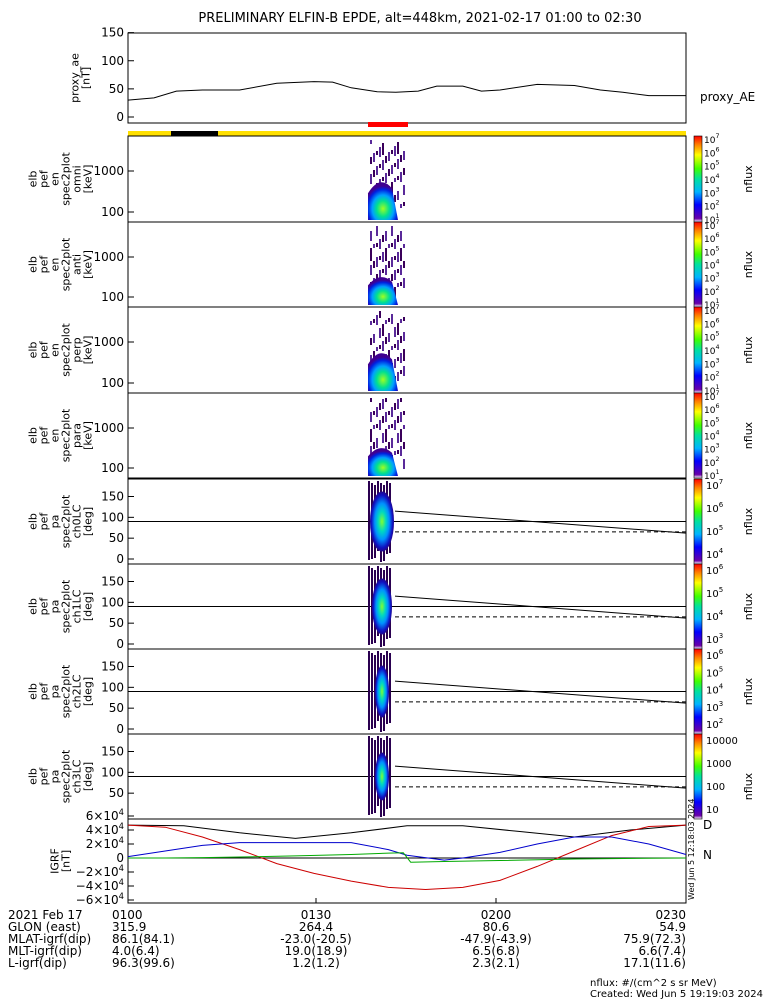 This screenshot has height=1004, width=775. Describe the element at coordinates (55, 861) in the screenshot. I see `ylabel-line: IGRF` at that location.